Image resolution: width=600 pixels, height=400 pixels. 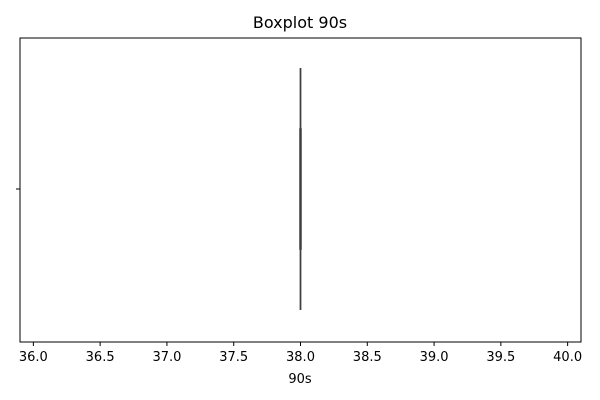 I want to click on x-axis-label: 90s, so click(x=300, y=379).